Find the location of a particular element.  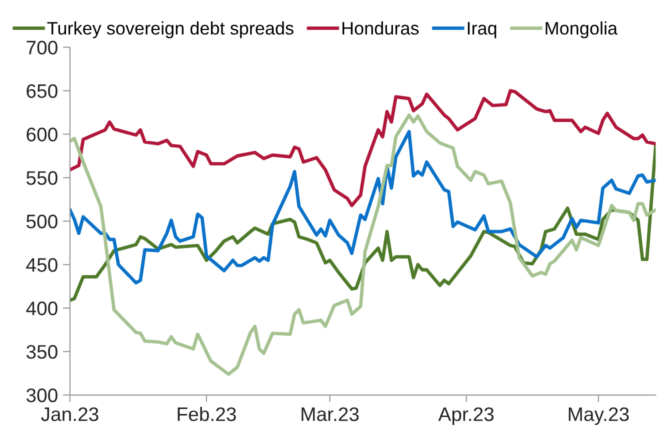

x-tick-label: Apr.23 is located at coordinates (466, 416).